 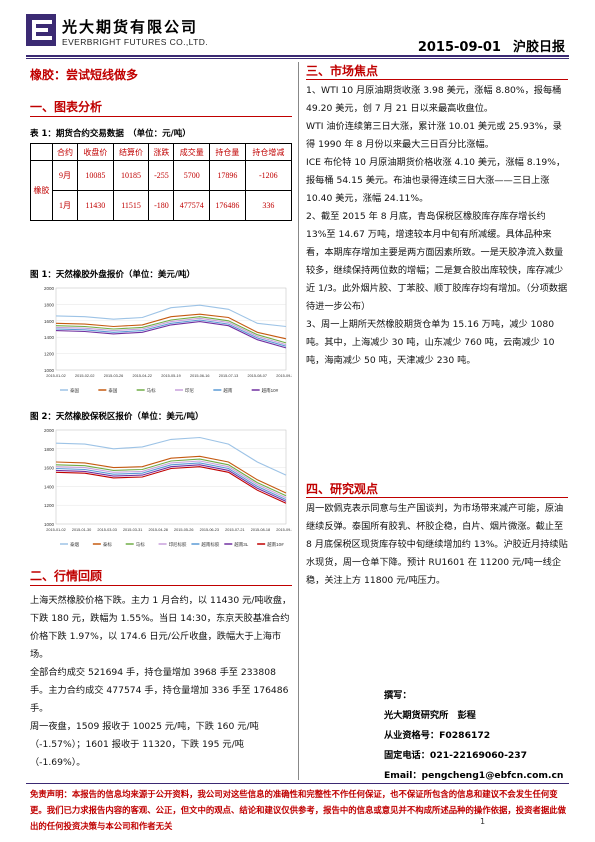 What do you see at coordinates (241, 544) in the screenshot?
I see `legend-label: 越南3L` at bounding box center [241, 544].